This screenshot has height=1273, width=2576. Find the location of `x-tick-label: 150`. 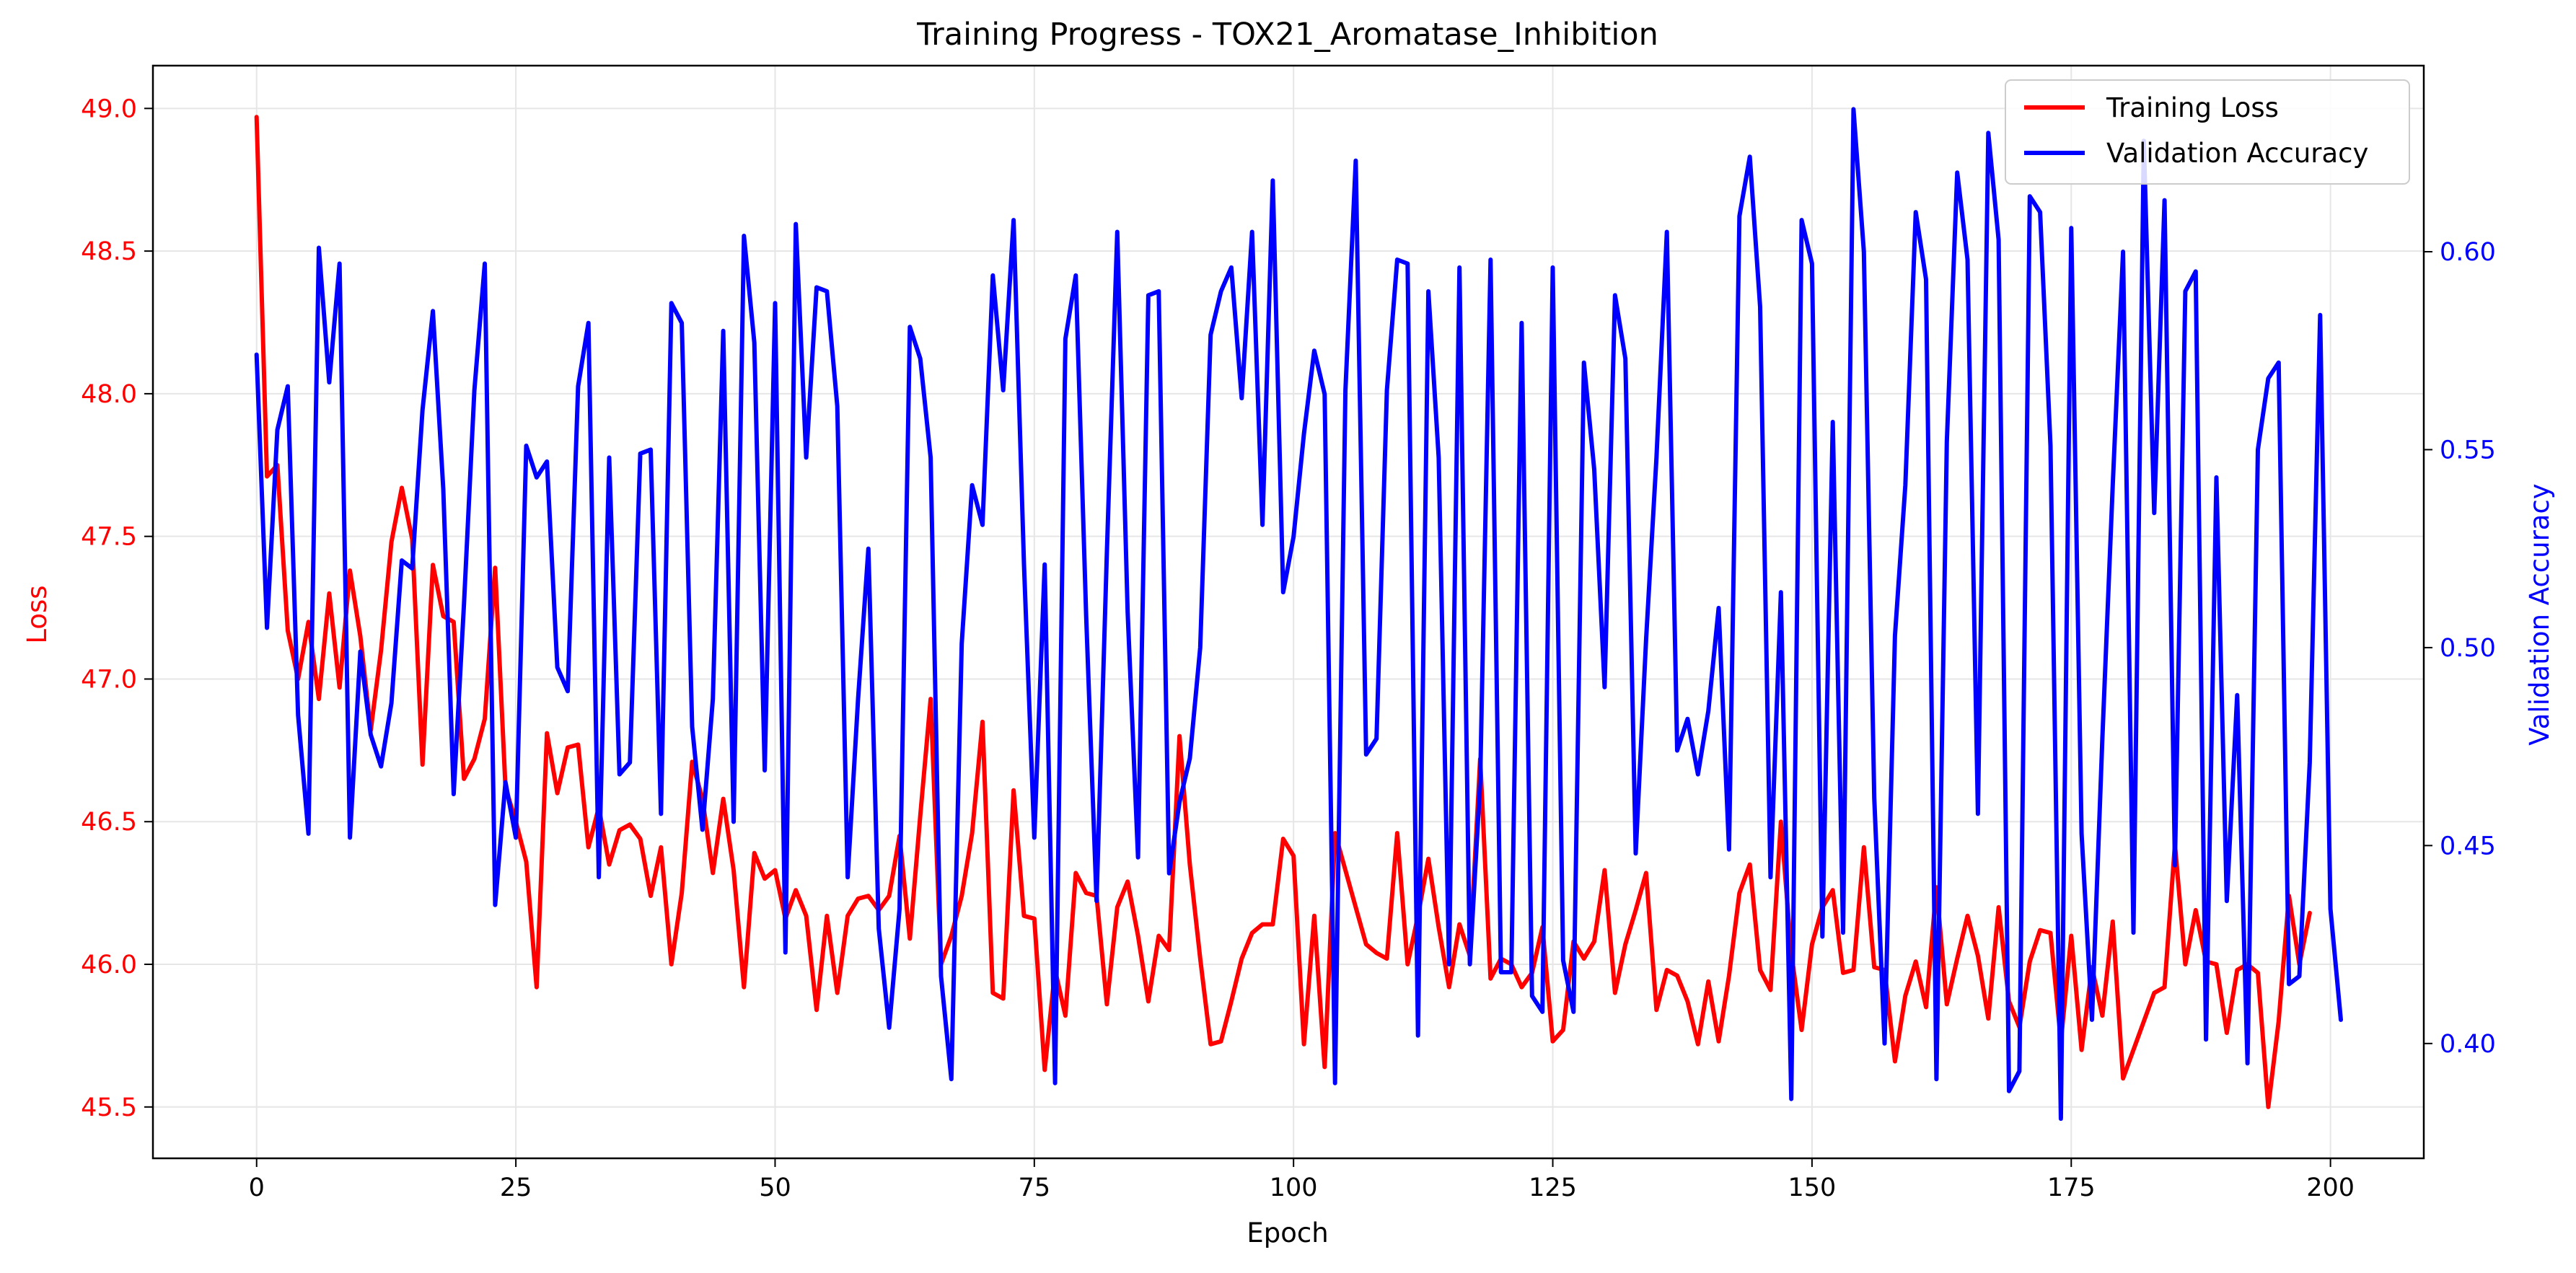

x-tick-label: 150 is located at coordinates (1812, 1187).